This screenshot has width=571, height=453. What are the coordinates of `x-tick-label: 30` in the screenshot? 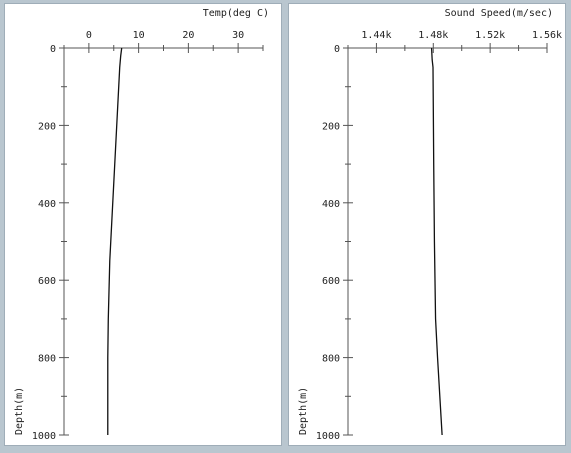 It's located at (238, 35).